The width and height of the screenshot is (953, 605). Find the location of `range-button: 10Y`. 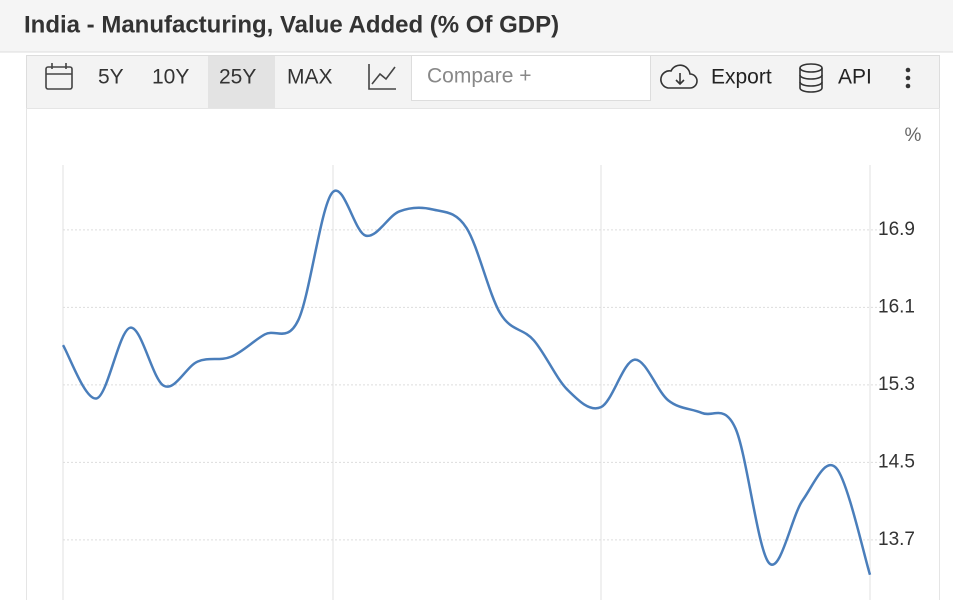

range-button: 10Y is located at coordinates (170, 77).